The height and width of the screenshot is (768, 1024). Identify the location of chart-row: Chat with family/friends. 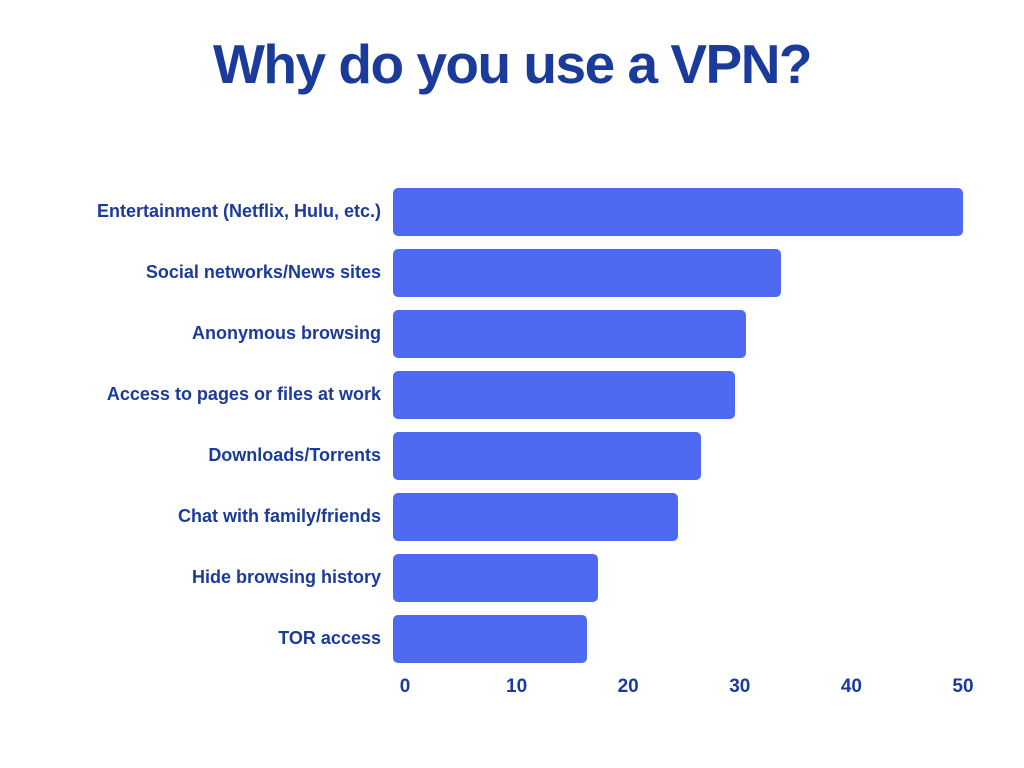
(512, 517).